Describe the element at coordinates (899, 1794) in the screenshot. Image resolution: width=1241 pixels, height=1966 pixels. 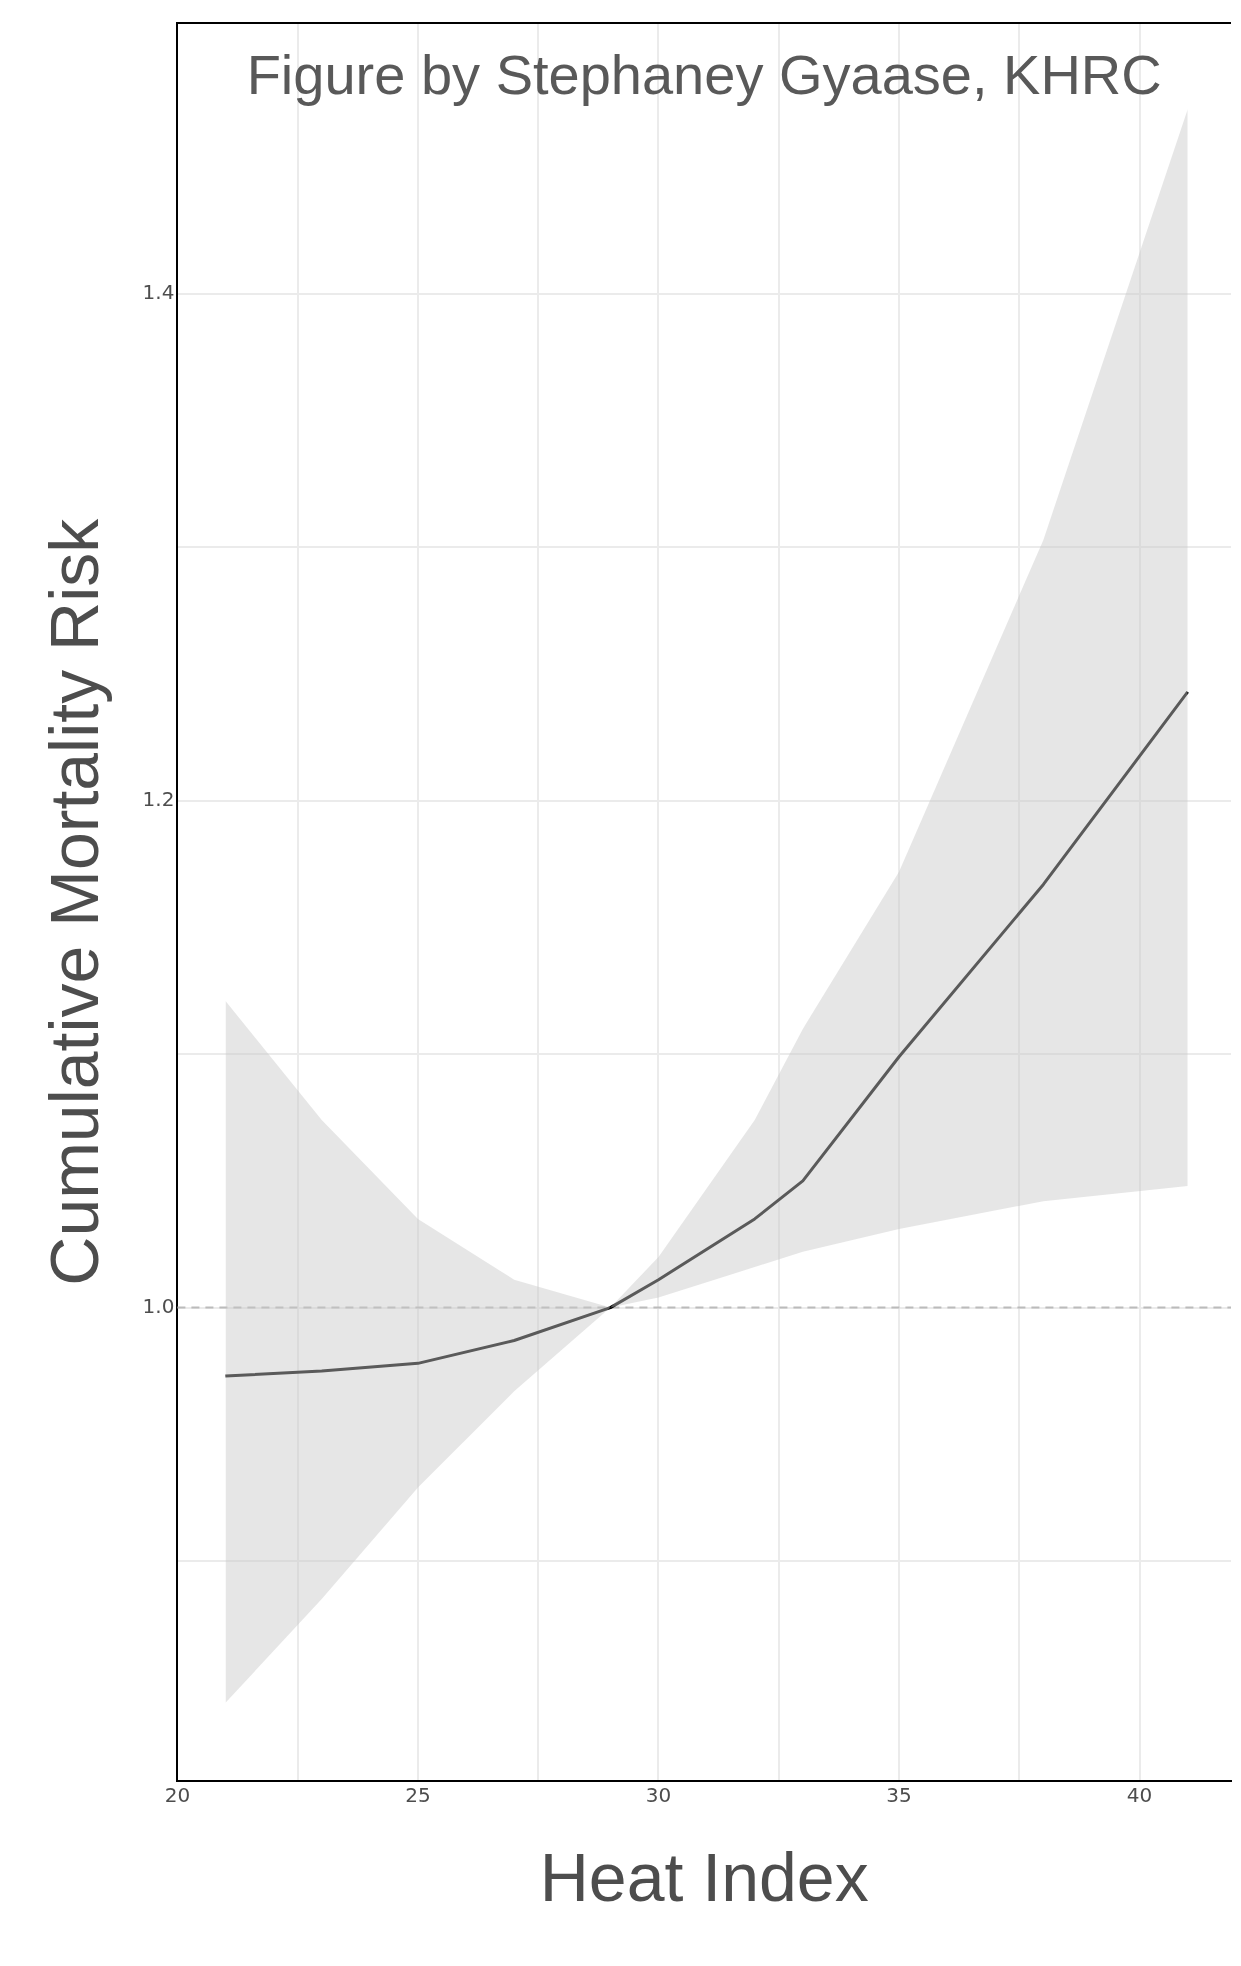
I see `x-tick-label: 35` at that location.